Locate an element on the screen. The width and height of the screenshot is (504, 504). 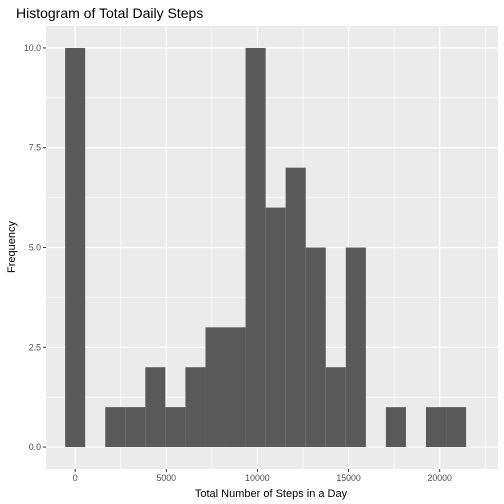
x-tick-label: 5000 is located at coordinates (167, 478).